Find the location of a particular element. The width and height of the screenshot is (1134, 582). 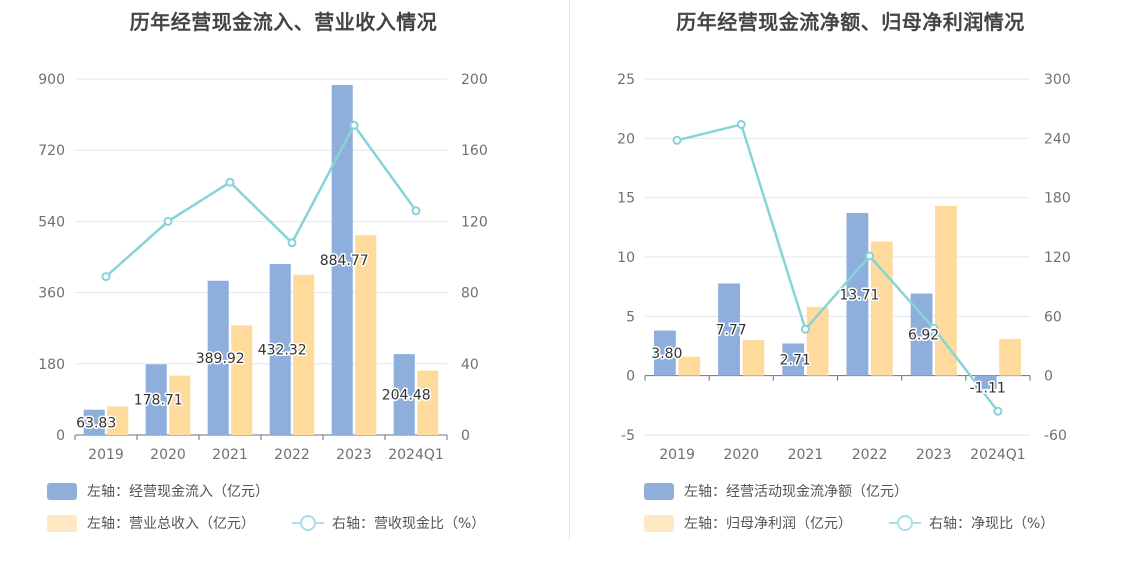

right-axis-tick-label: 40 is located at coordinates (470, 365).